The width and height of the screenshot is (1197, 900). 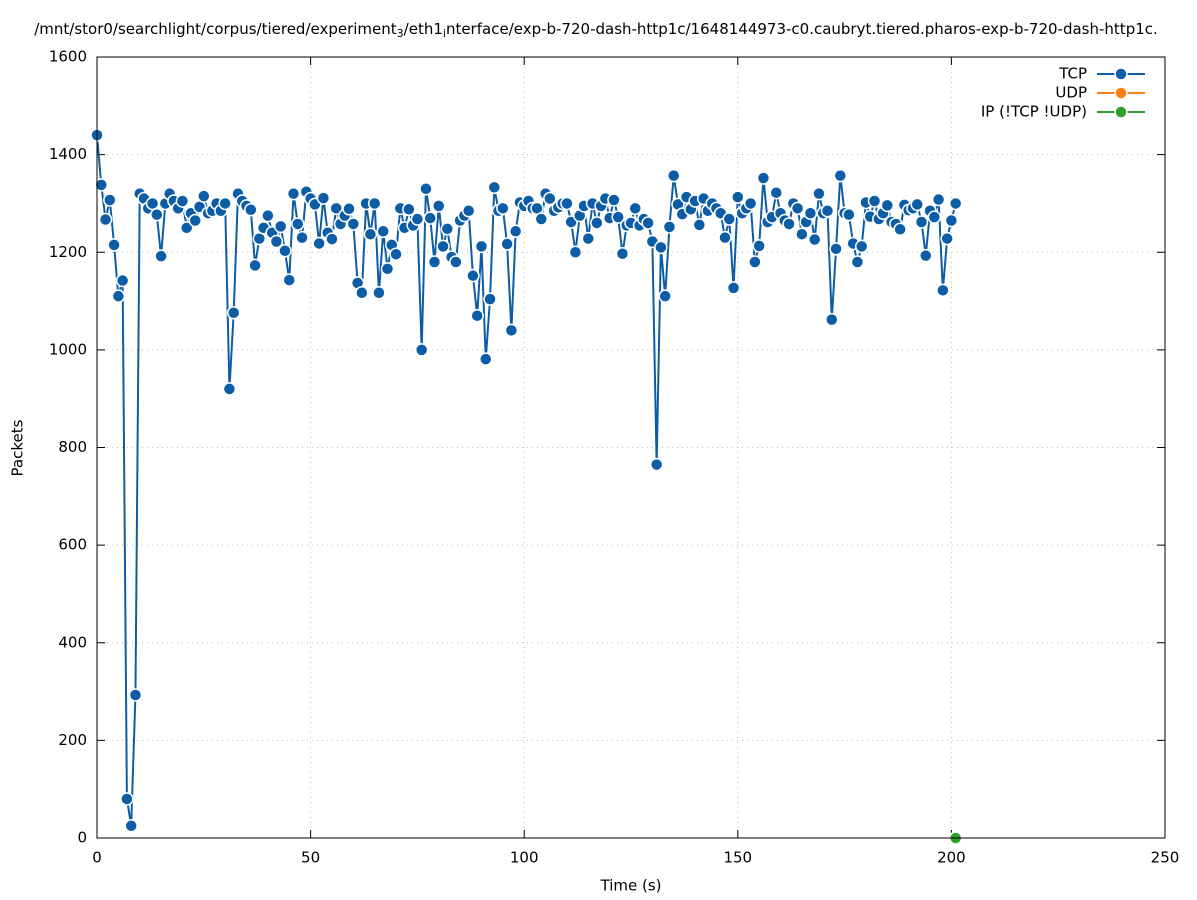 What do you see at coordinates (1165, 858) in the screenshot?
I see `x-tick-label: 250` at bounding box center [1165, 858].